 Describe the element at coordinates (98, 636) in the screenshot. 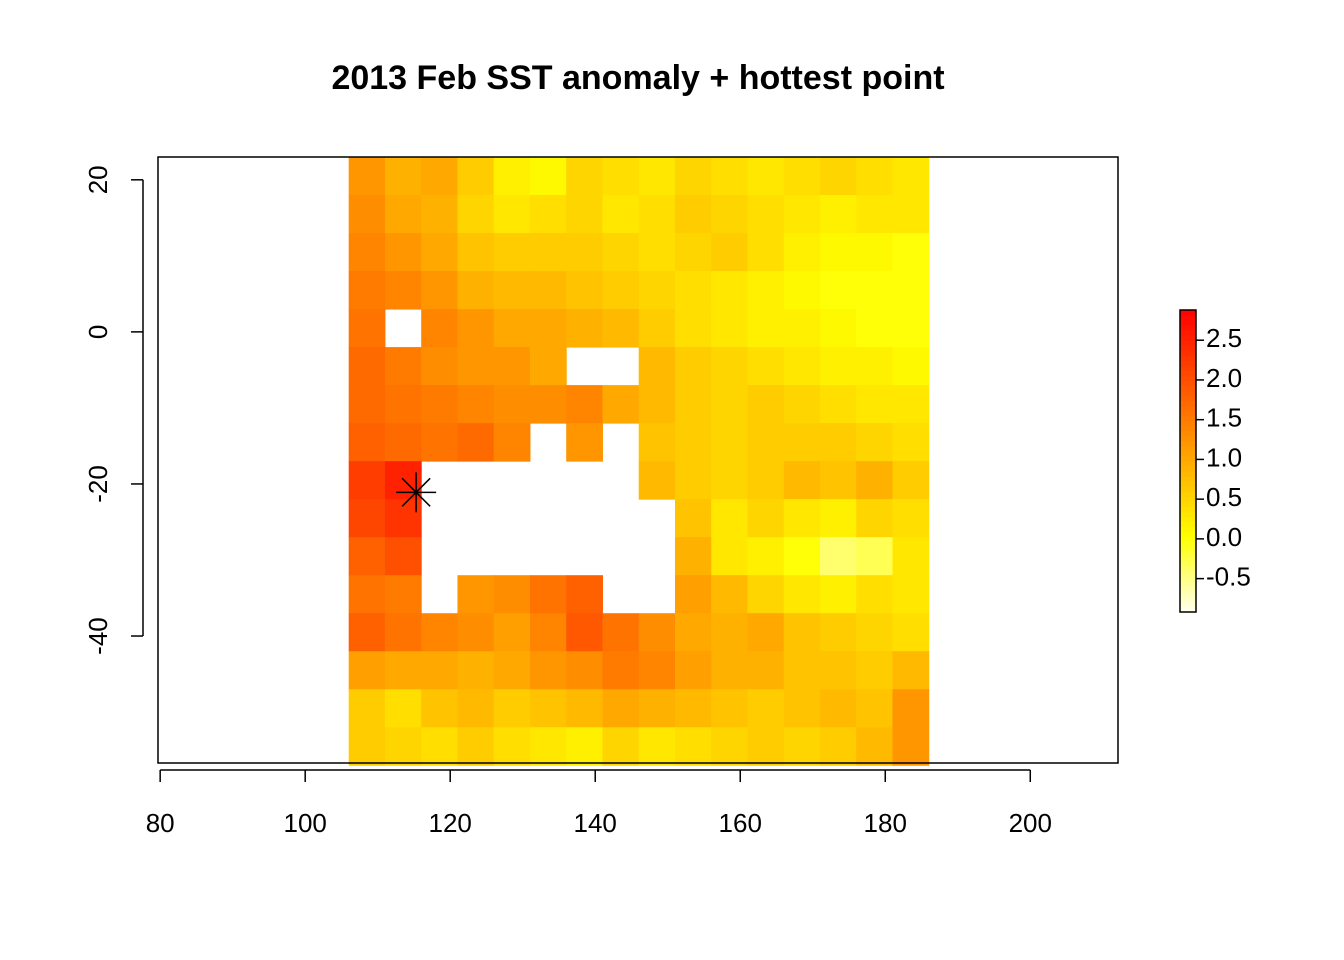

I see `y-tick-label: -40` at that location.